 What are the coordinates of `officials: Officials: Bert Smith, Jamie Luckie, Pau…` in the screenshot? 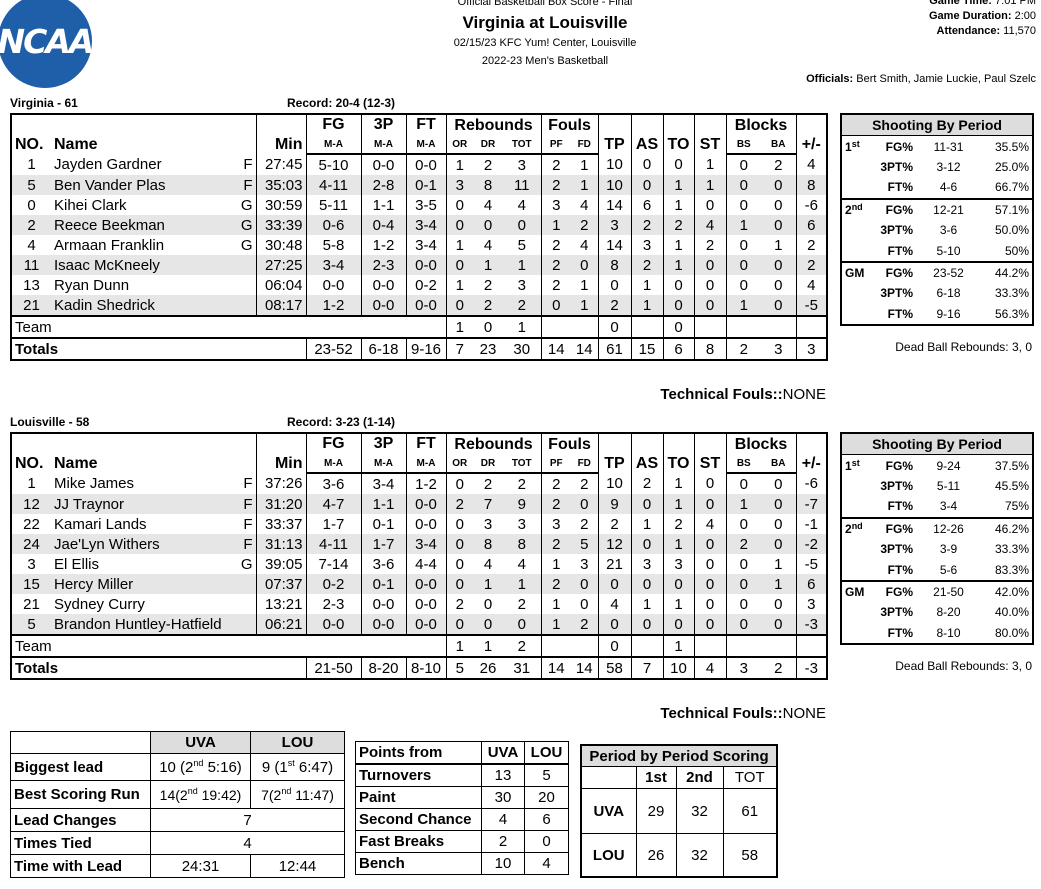 It's located at (921, 79).